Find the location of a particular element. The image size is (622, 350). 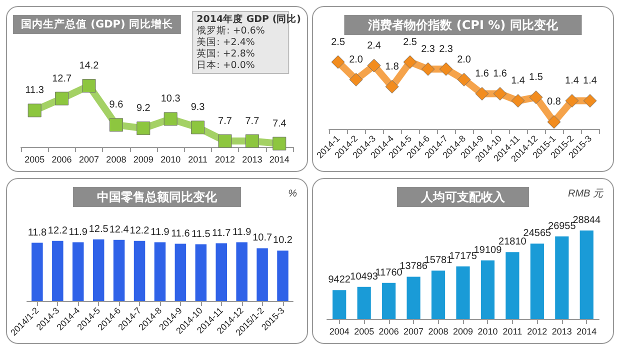

x-tick-label: 2005 is located at coordinates (364, 331).